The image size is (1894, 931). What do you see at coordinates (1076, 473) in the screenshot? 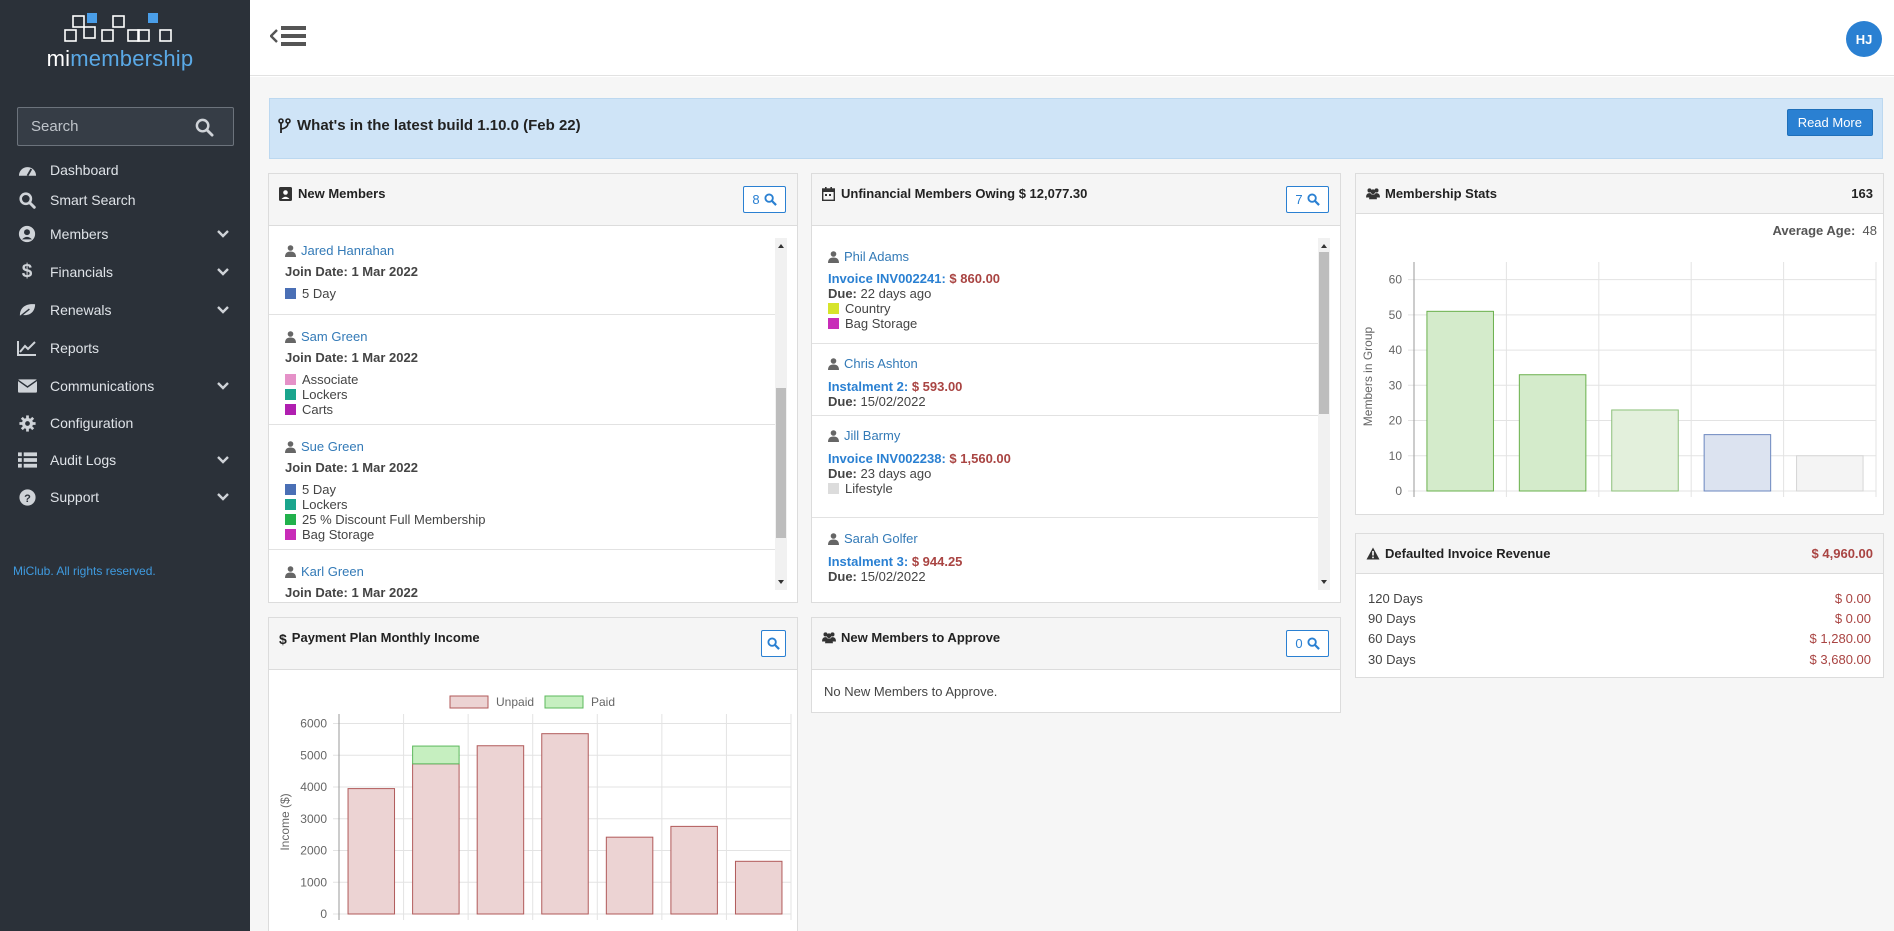
I see `due-line: Due: 23 days ago` at bounding box center [1076, 473].